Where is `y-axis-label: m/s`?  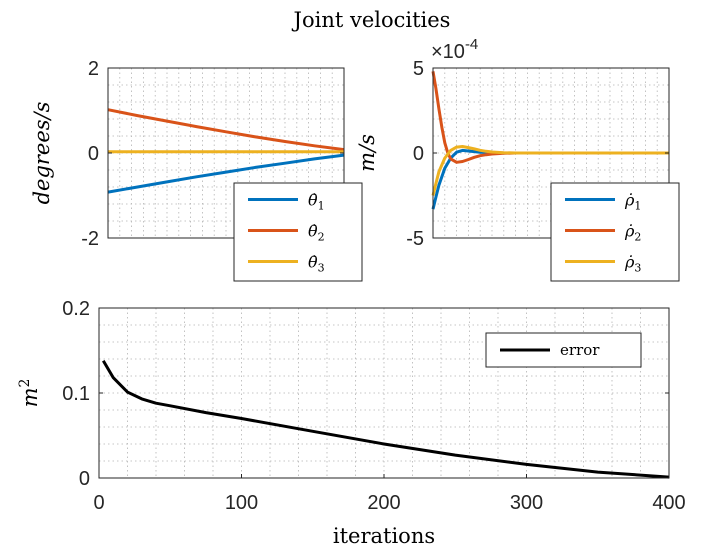
y-axis-label: m/s is located at coordinates (367, 153).